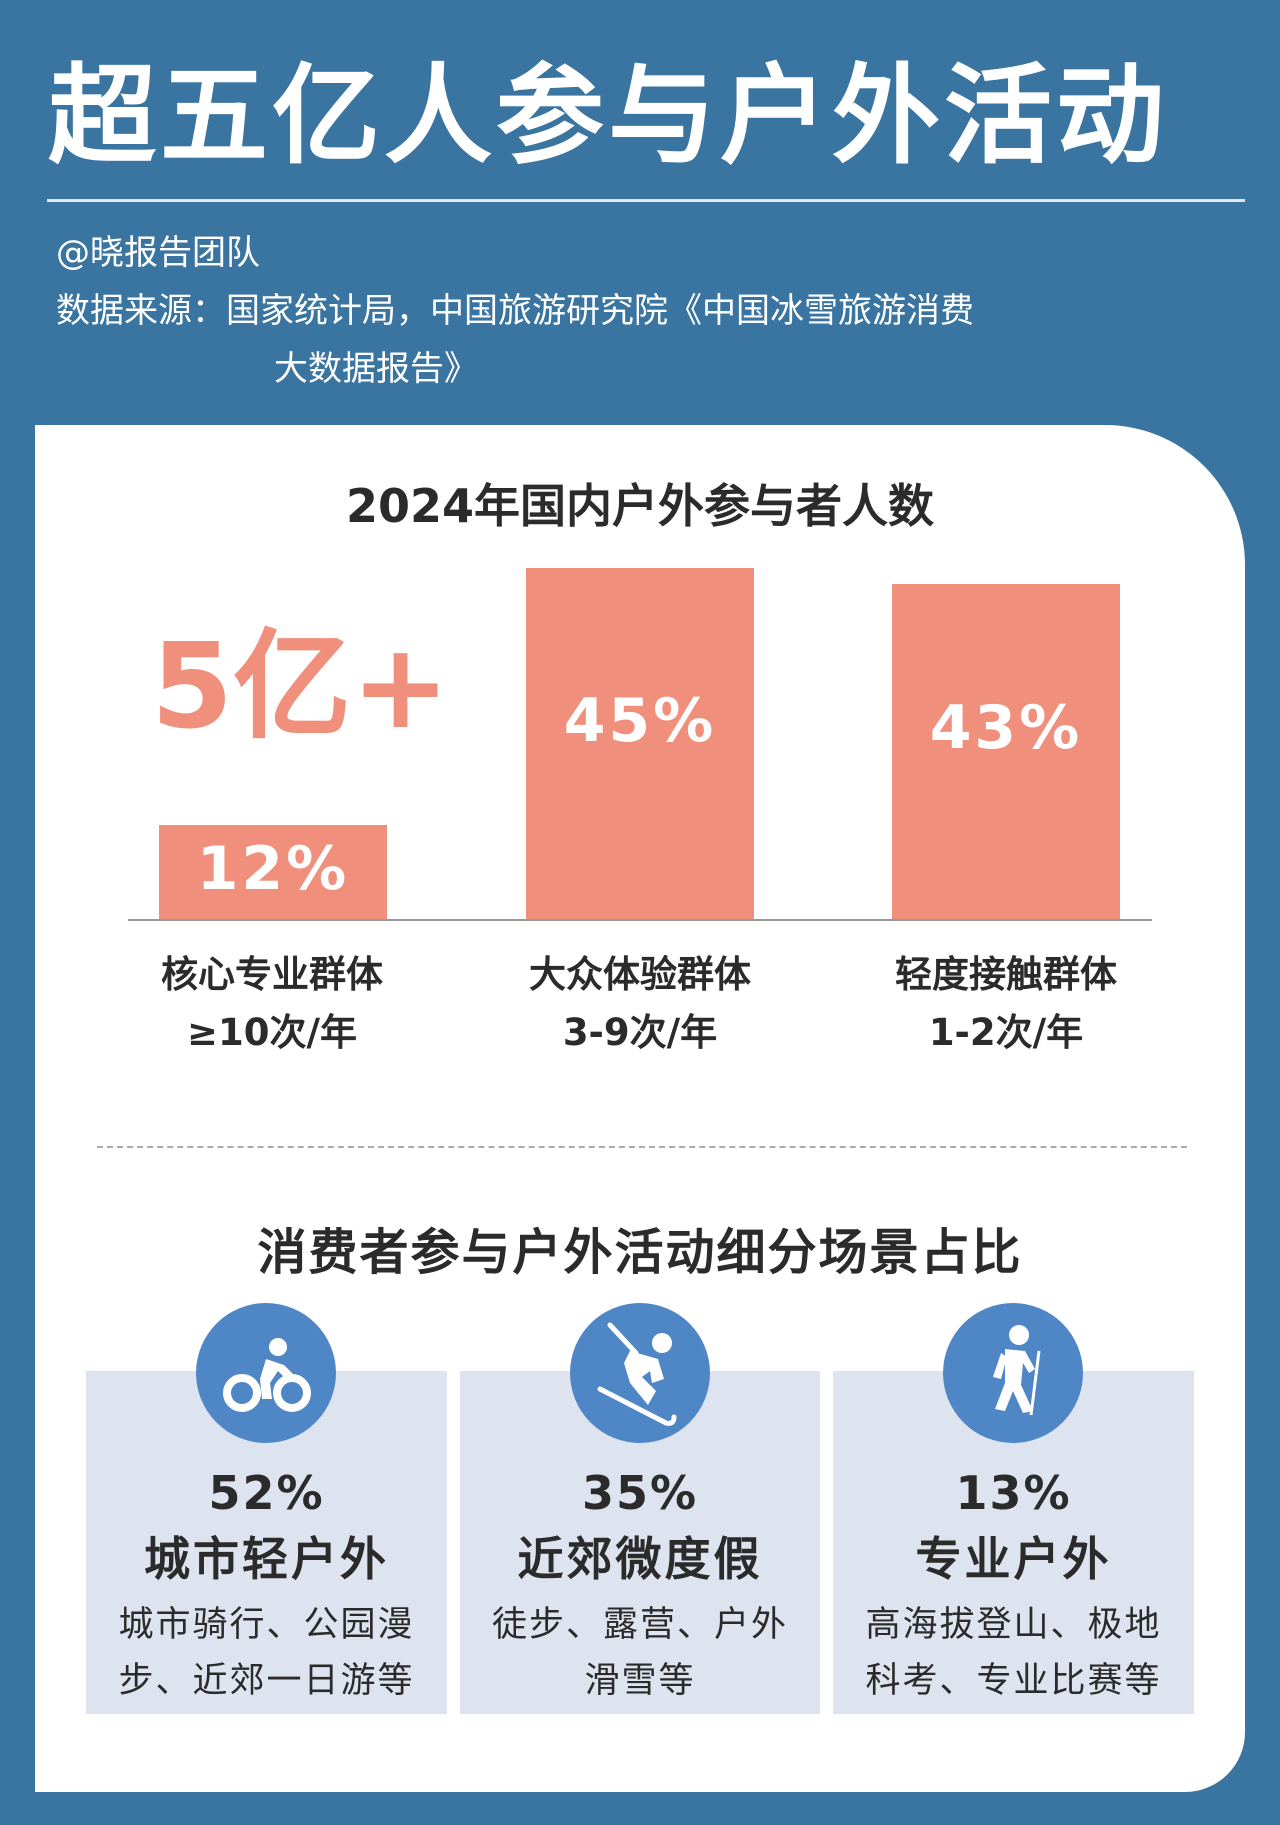 This screenshot has width=1280, height=1825. Describe the element at coordinates (640, 720) in the screenshot. I see `bar-value-label-1: 45%` at that location.